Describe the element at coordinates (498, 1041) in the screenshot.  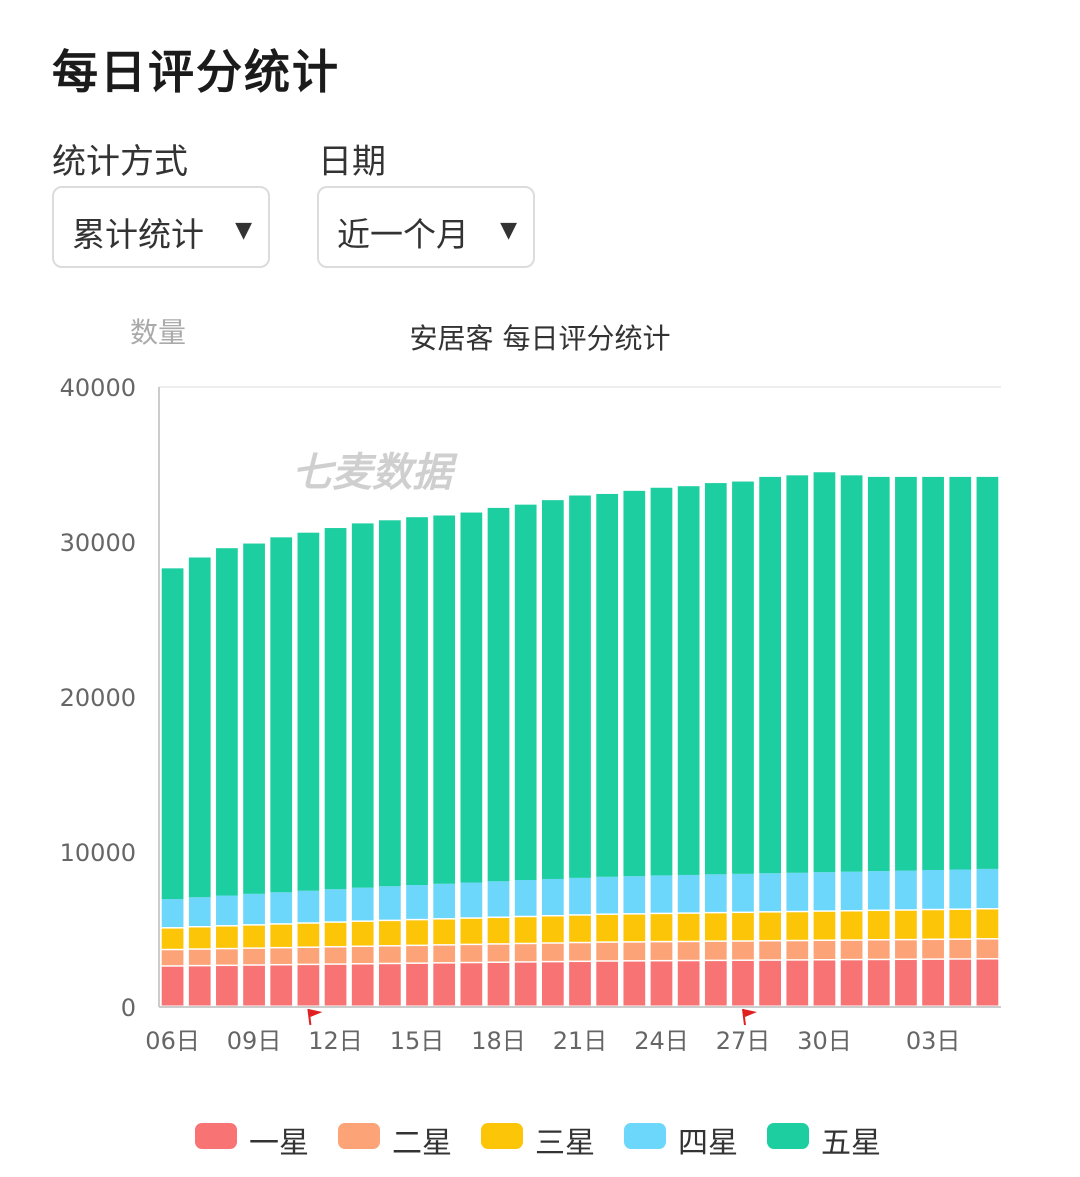
I see `x-tick-label: 18日` at that location.